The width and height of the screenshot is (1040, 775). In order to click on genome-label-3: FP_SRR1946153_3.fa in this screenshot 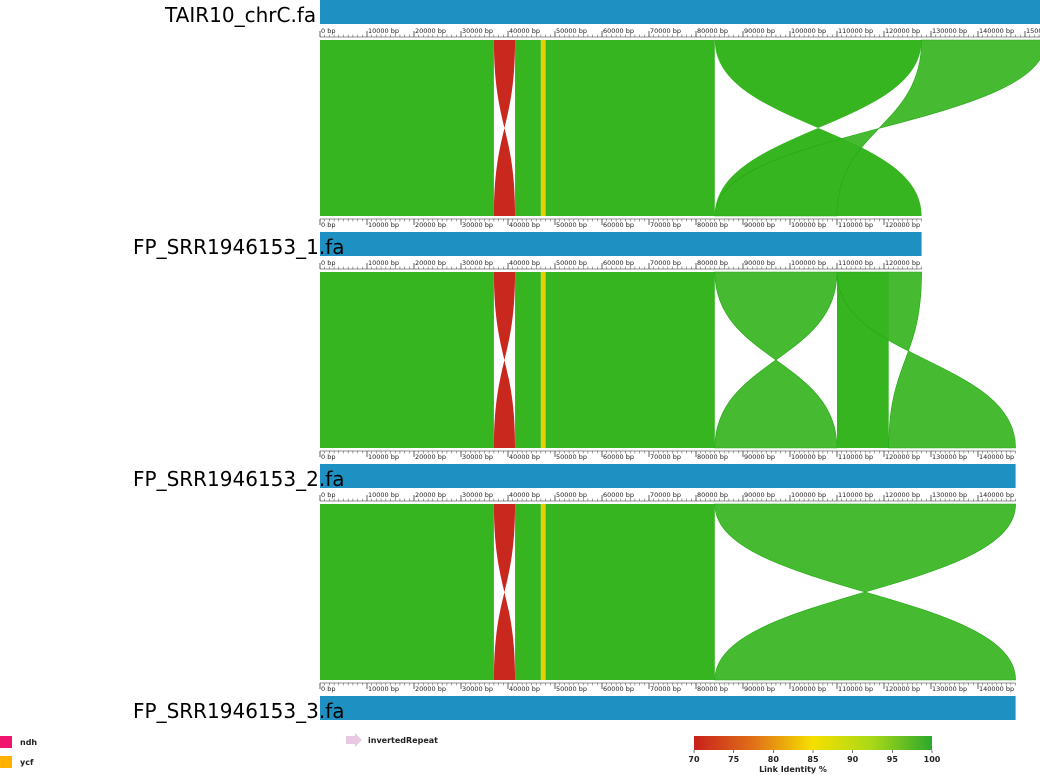, I will do `click(239, 711)`.